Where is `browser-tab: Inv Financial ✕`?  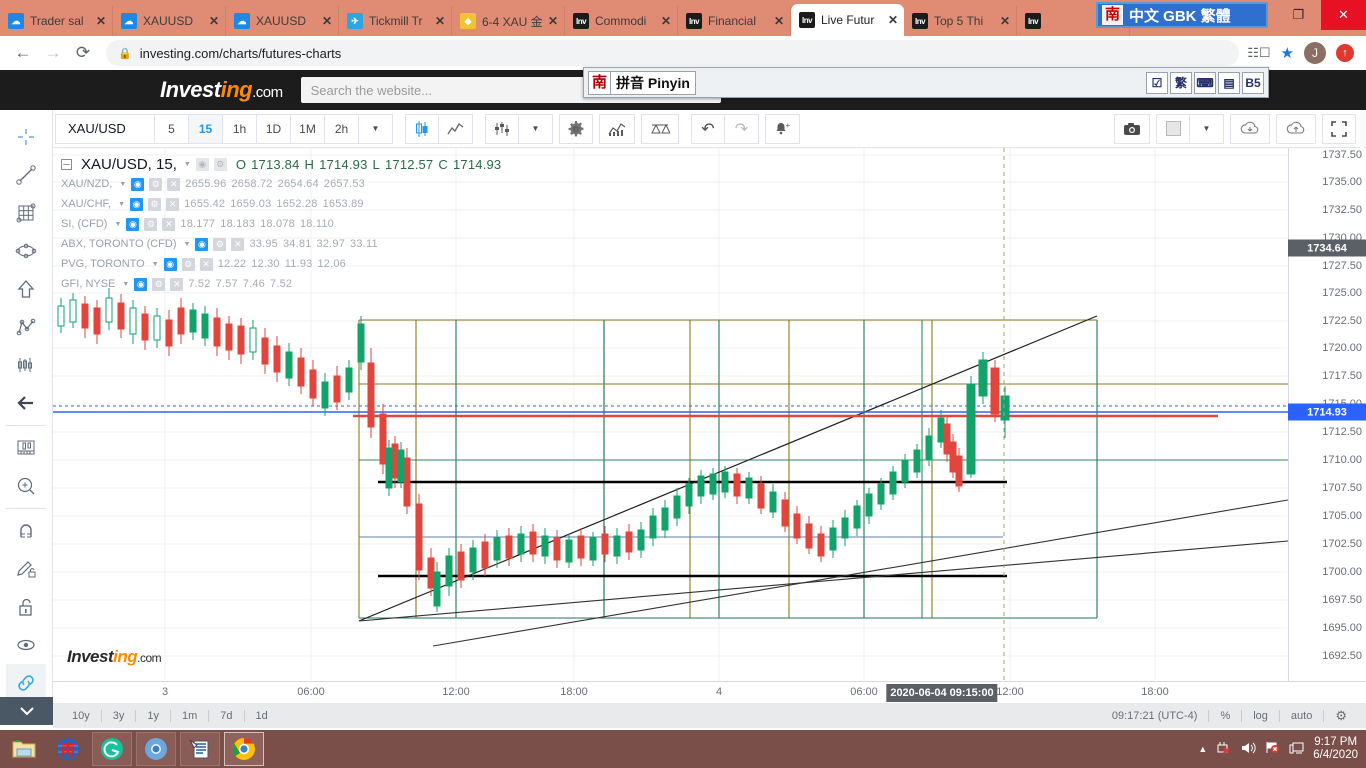 browser-tab: Inv Financial ✕ is located at coordinates (734, 21).